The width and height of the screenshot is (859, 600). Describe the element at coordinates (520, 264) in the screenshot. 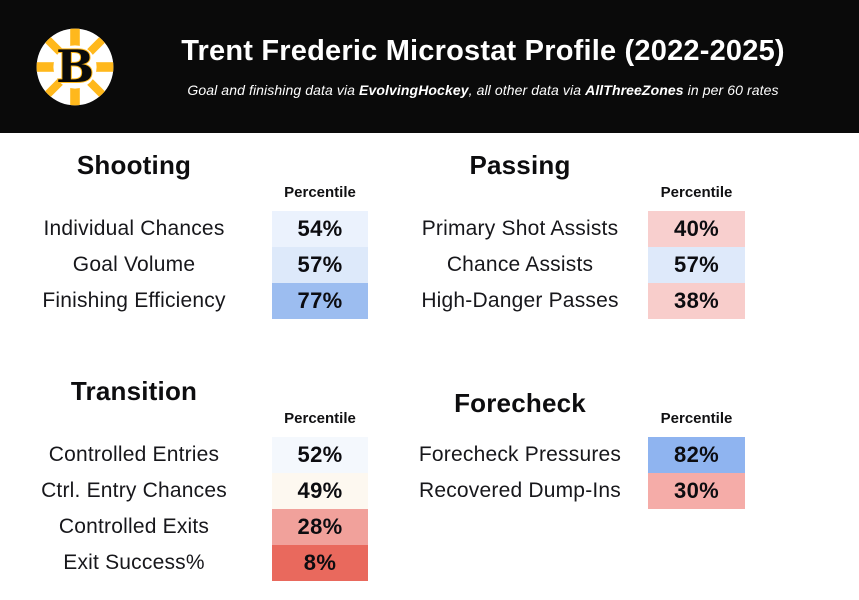

I see `stat-label: Chance Assists` at that location.